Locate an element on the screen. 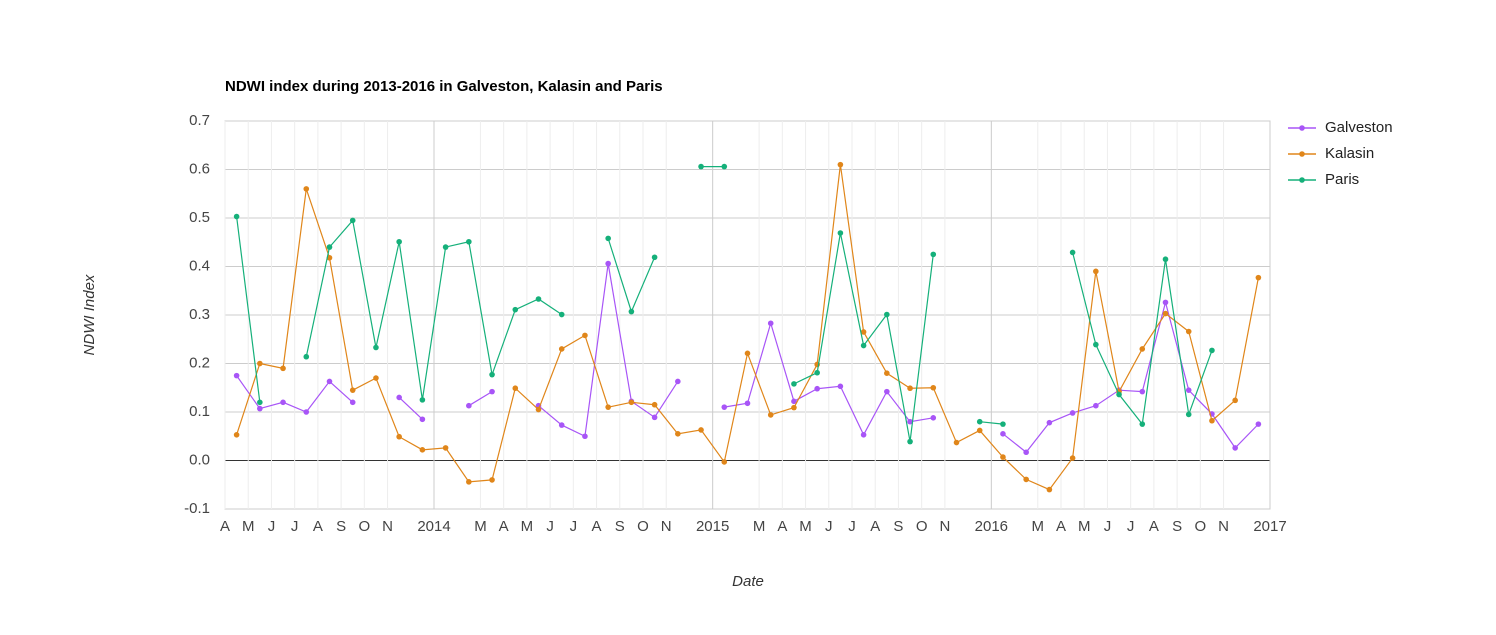 The width and height of the screenshot is (1496, 635). y-tick-label: 0.1 is located at coordinates (199, 411).